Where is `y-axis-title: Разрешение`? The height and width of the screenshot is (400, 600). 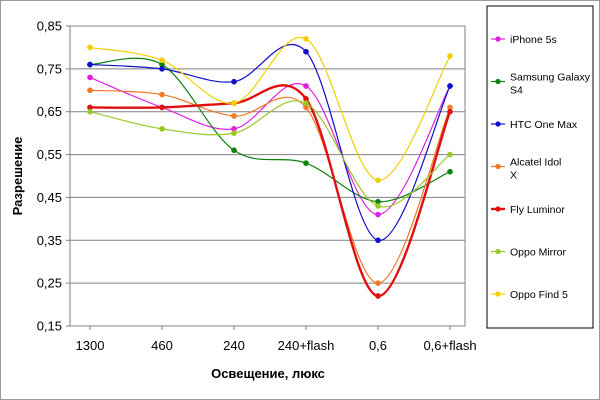
y-axis-title: Разрешение is located at coordinates (17, 176).